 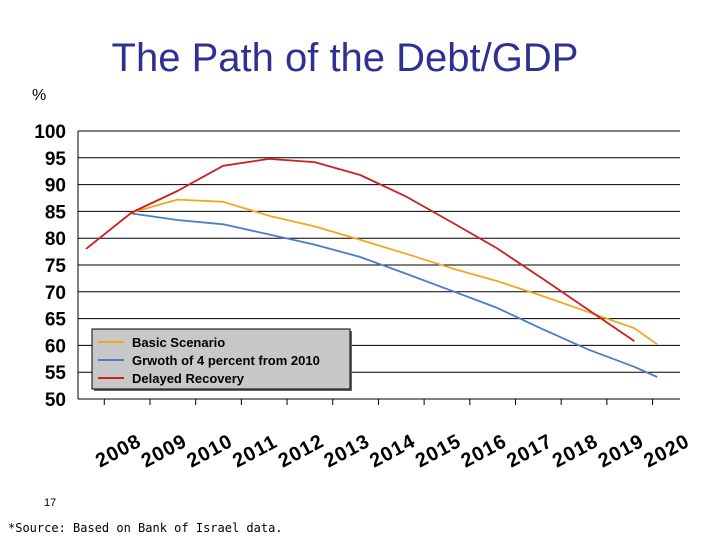 What do you see at coordinates (145, 528) in the screenshot?
I see `source-note: *Source: Based on Bank of Israel data.` at bounding box center [145, 528].